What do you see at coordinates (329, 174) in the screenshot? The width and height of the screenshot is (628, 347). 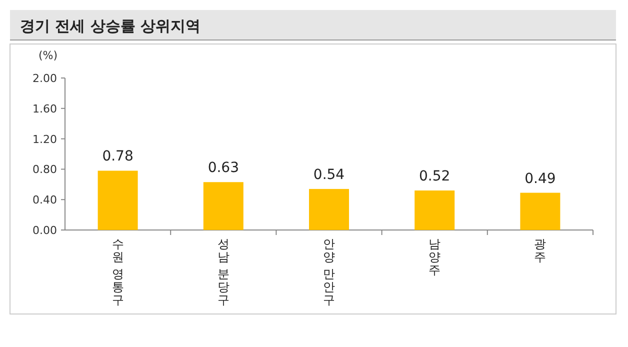 I see `data-label: 0.54` at bounding box center [329, 174].